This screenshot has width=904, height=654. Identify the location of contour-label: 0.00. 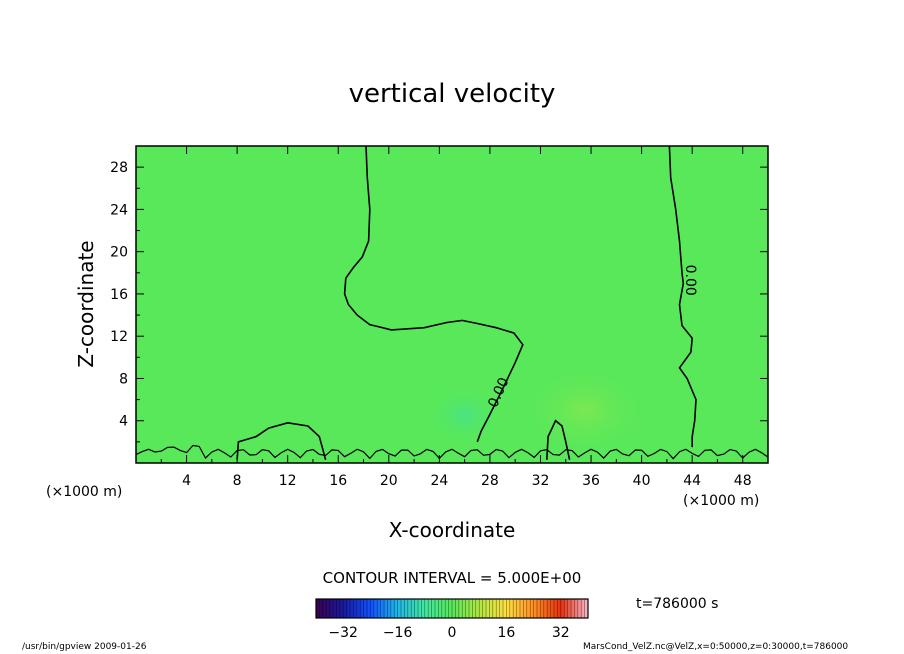
(690, 280).